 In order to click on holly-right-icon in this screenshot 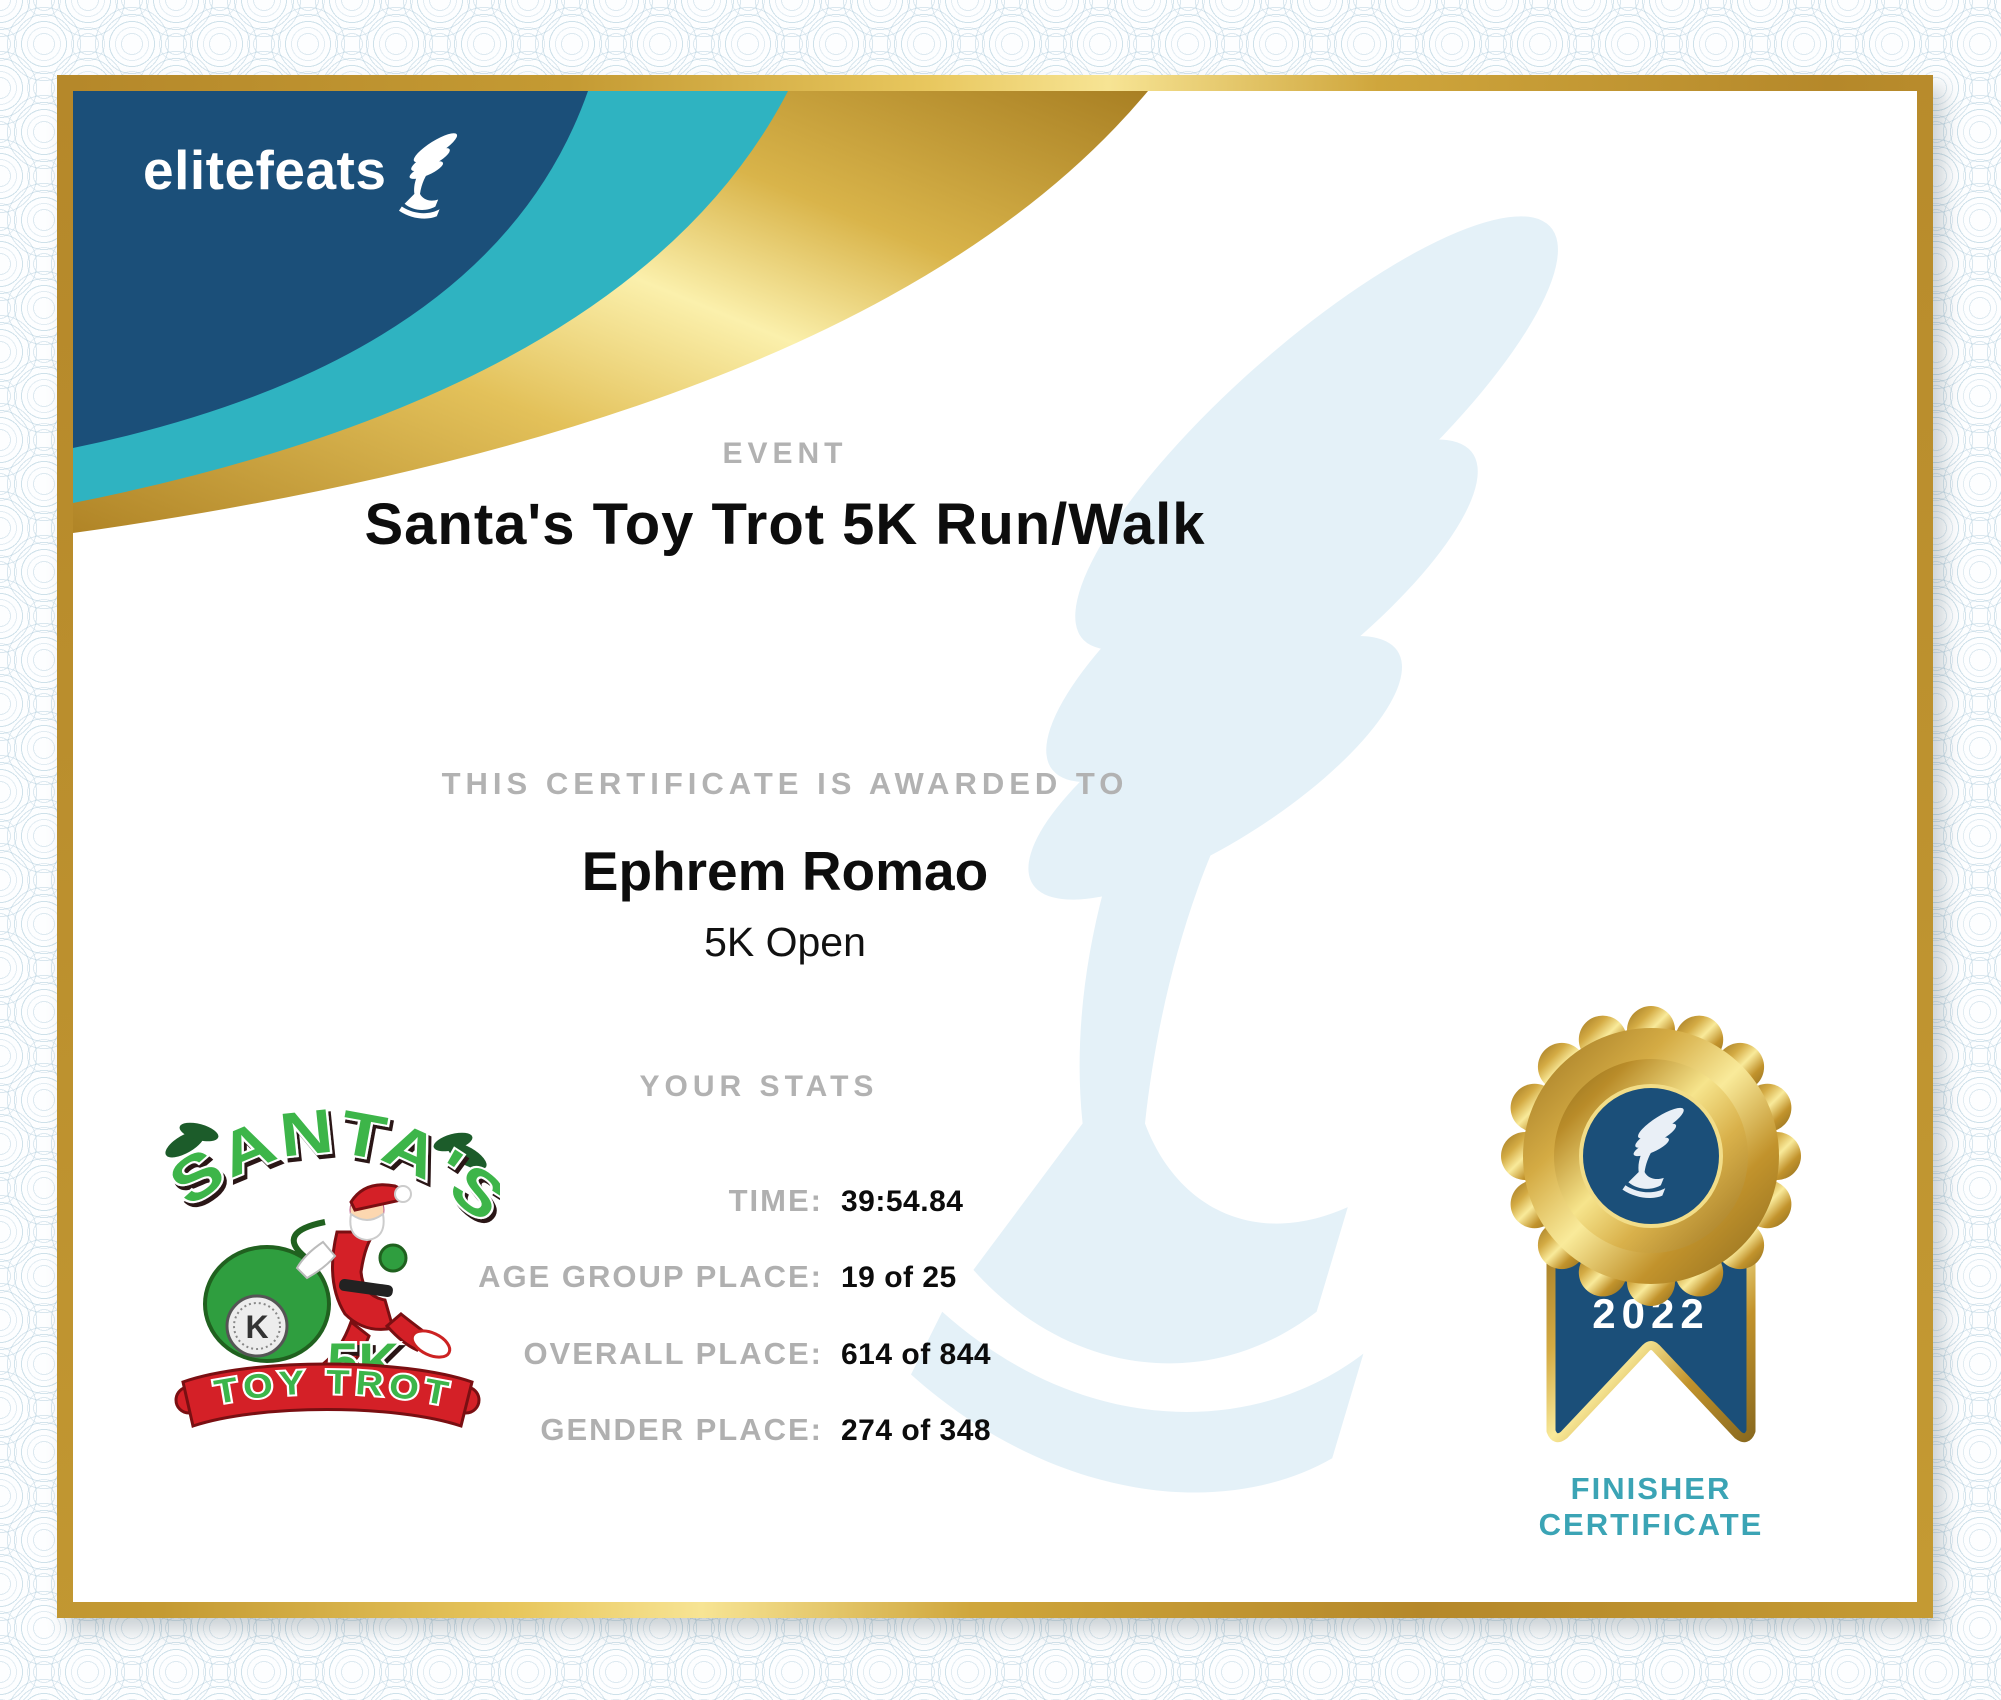, I will do `click(460, 1151)`.